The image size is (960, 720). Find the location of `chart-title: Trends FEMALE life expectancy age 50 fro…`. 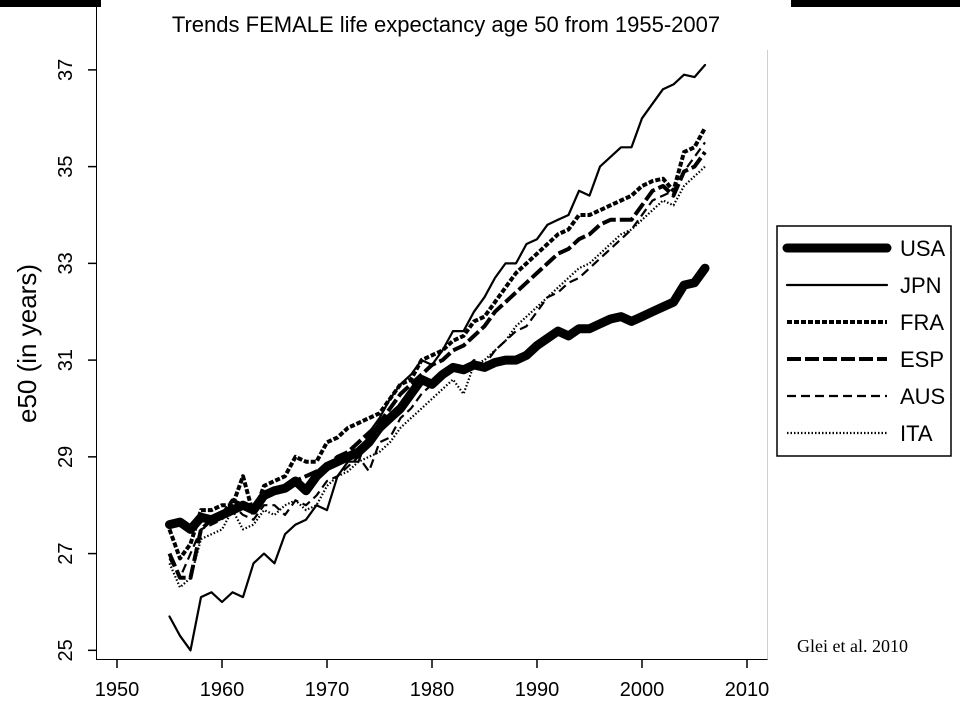

chart-title: Trends FEMALE life expectancy age 50 fro… is located at coordinates (446, 25).